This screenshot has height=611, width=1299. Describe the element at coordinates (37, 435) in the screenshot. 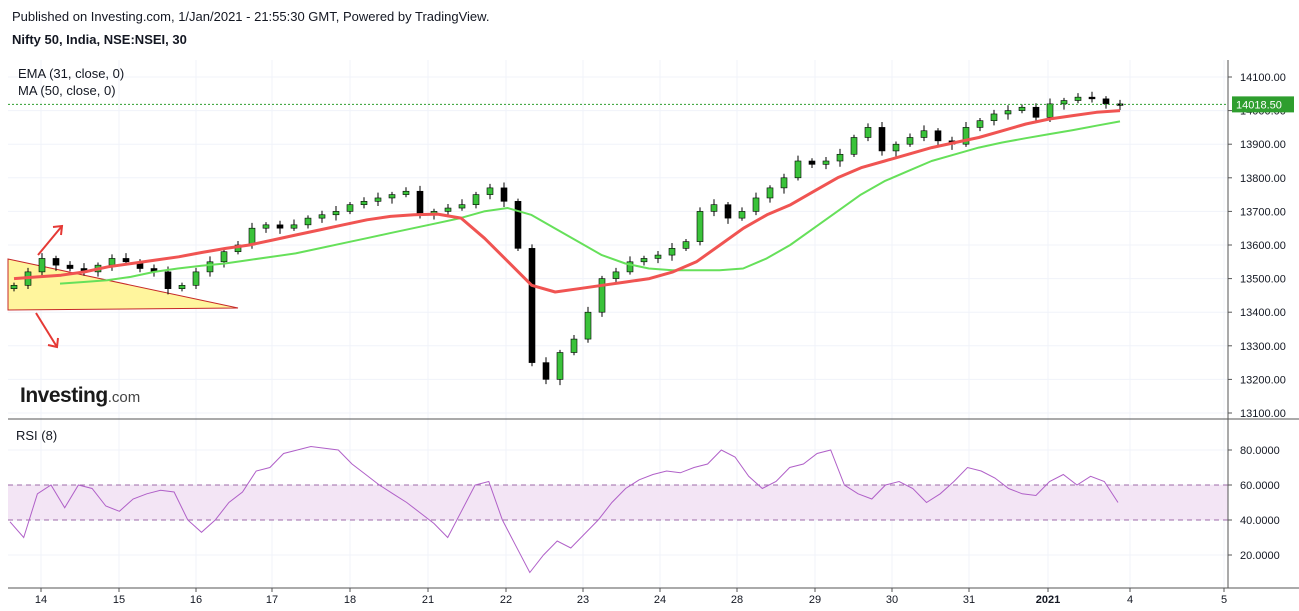

I see `rsi-legend: RSI (8)` at that location.